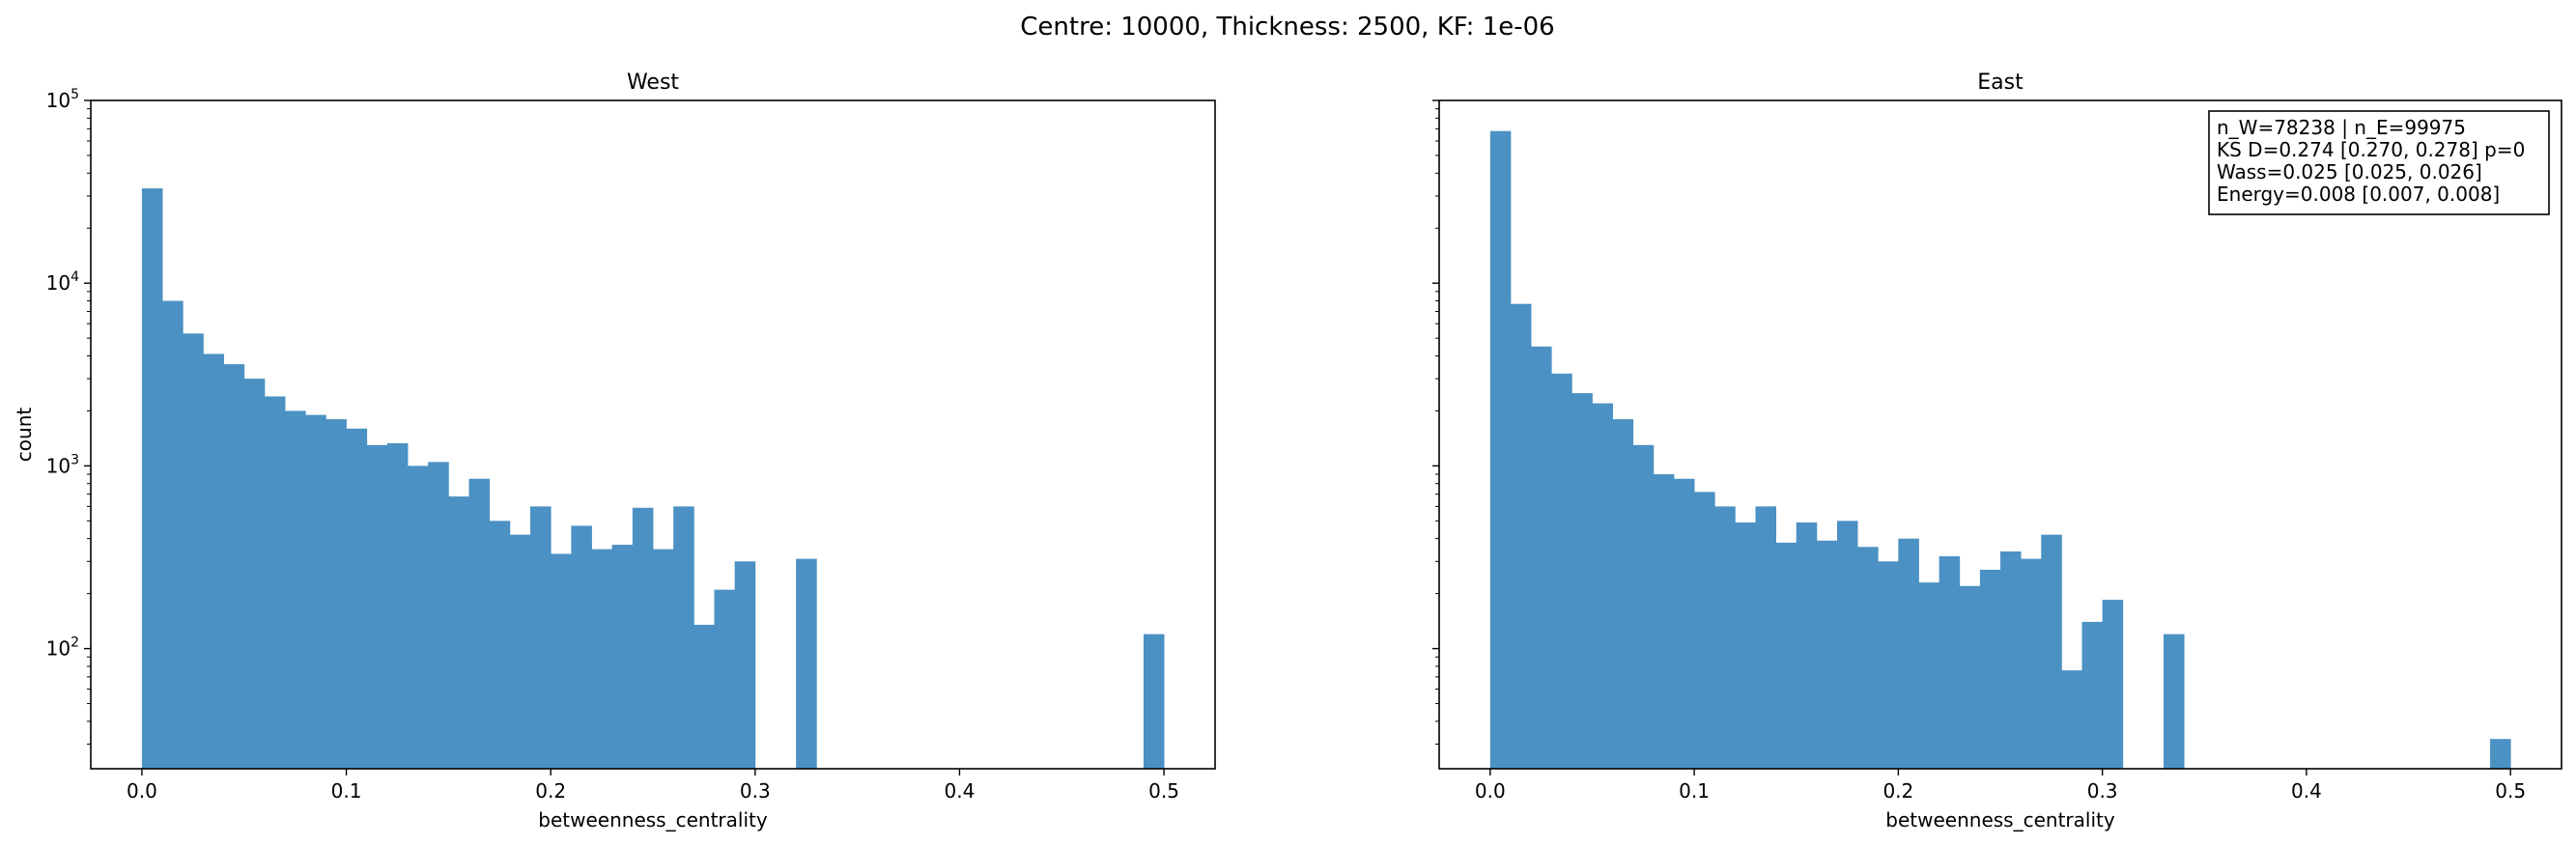  I want to click on west-xtick-label: 0.0, so click(142, 791).